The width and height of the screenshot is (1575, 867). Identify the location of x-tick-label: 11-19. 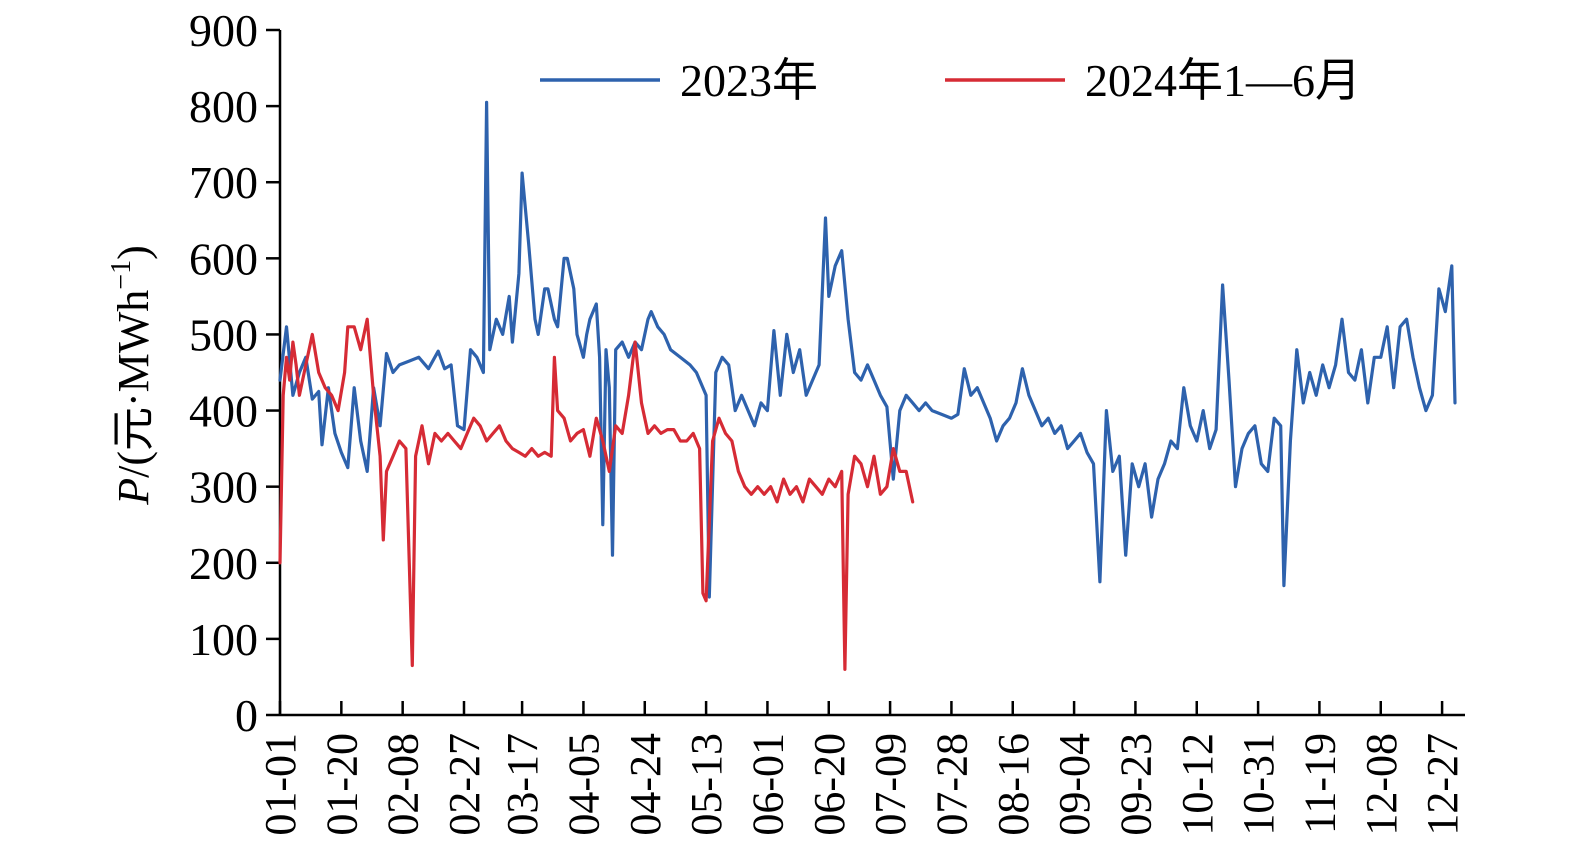
(1319, 783).